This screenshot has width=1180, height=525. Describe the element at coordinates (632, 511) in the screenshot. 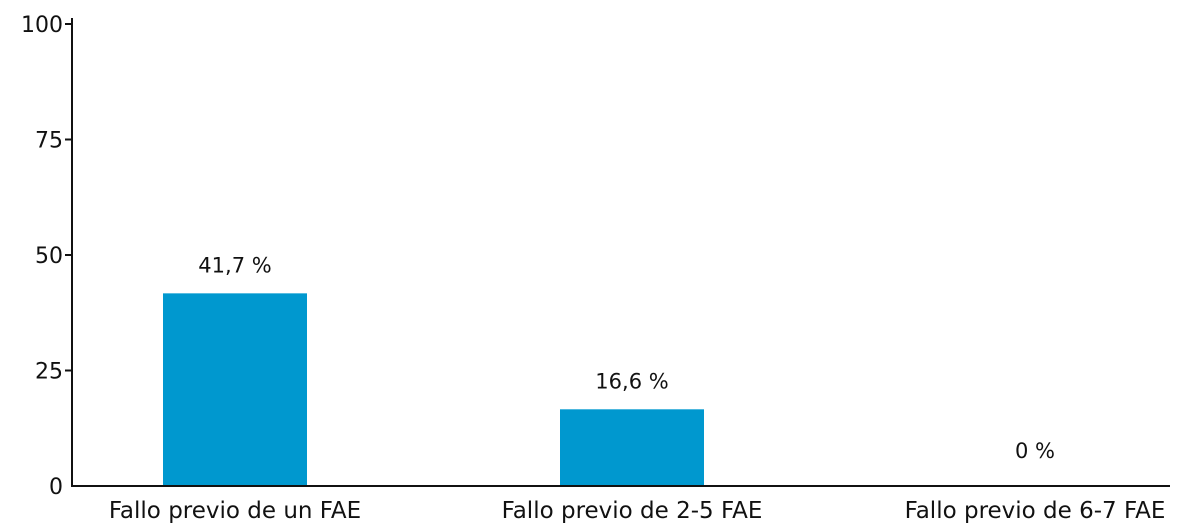

I see `x-category-label: Fallo previo de 2-5 FAE` at that location.